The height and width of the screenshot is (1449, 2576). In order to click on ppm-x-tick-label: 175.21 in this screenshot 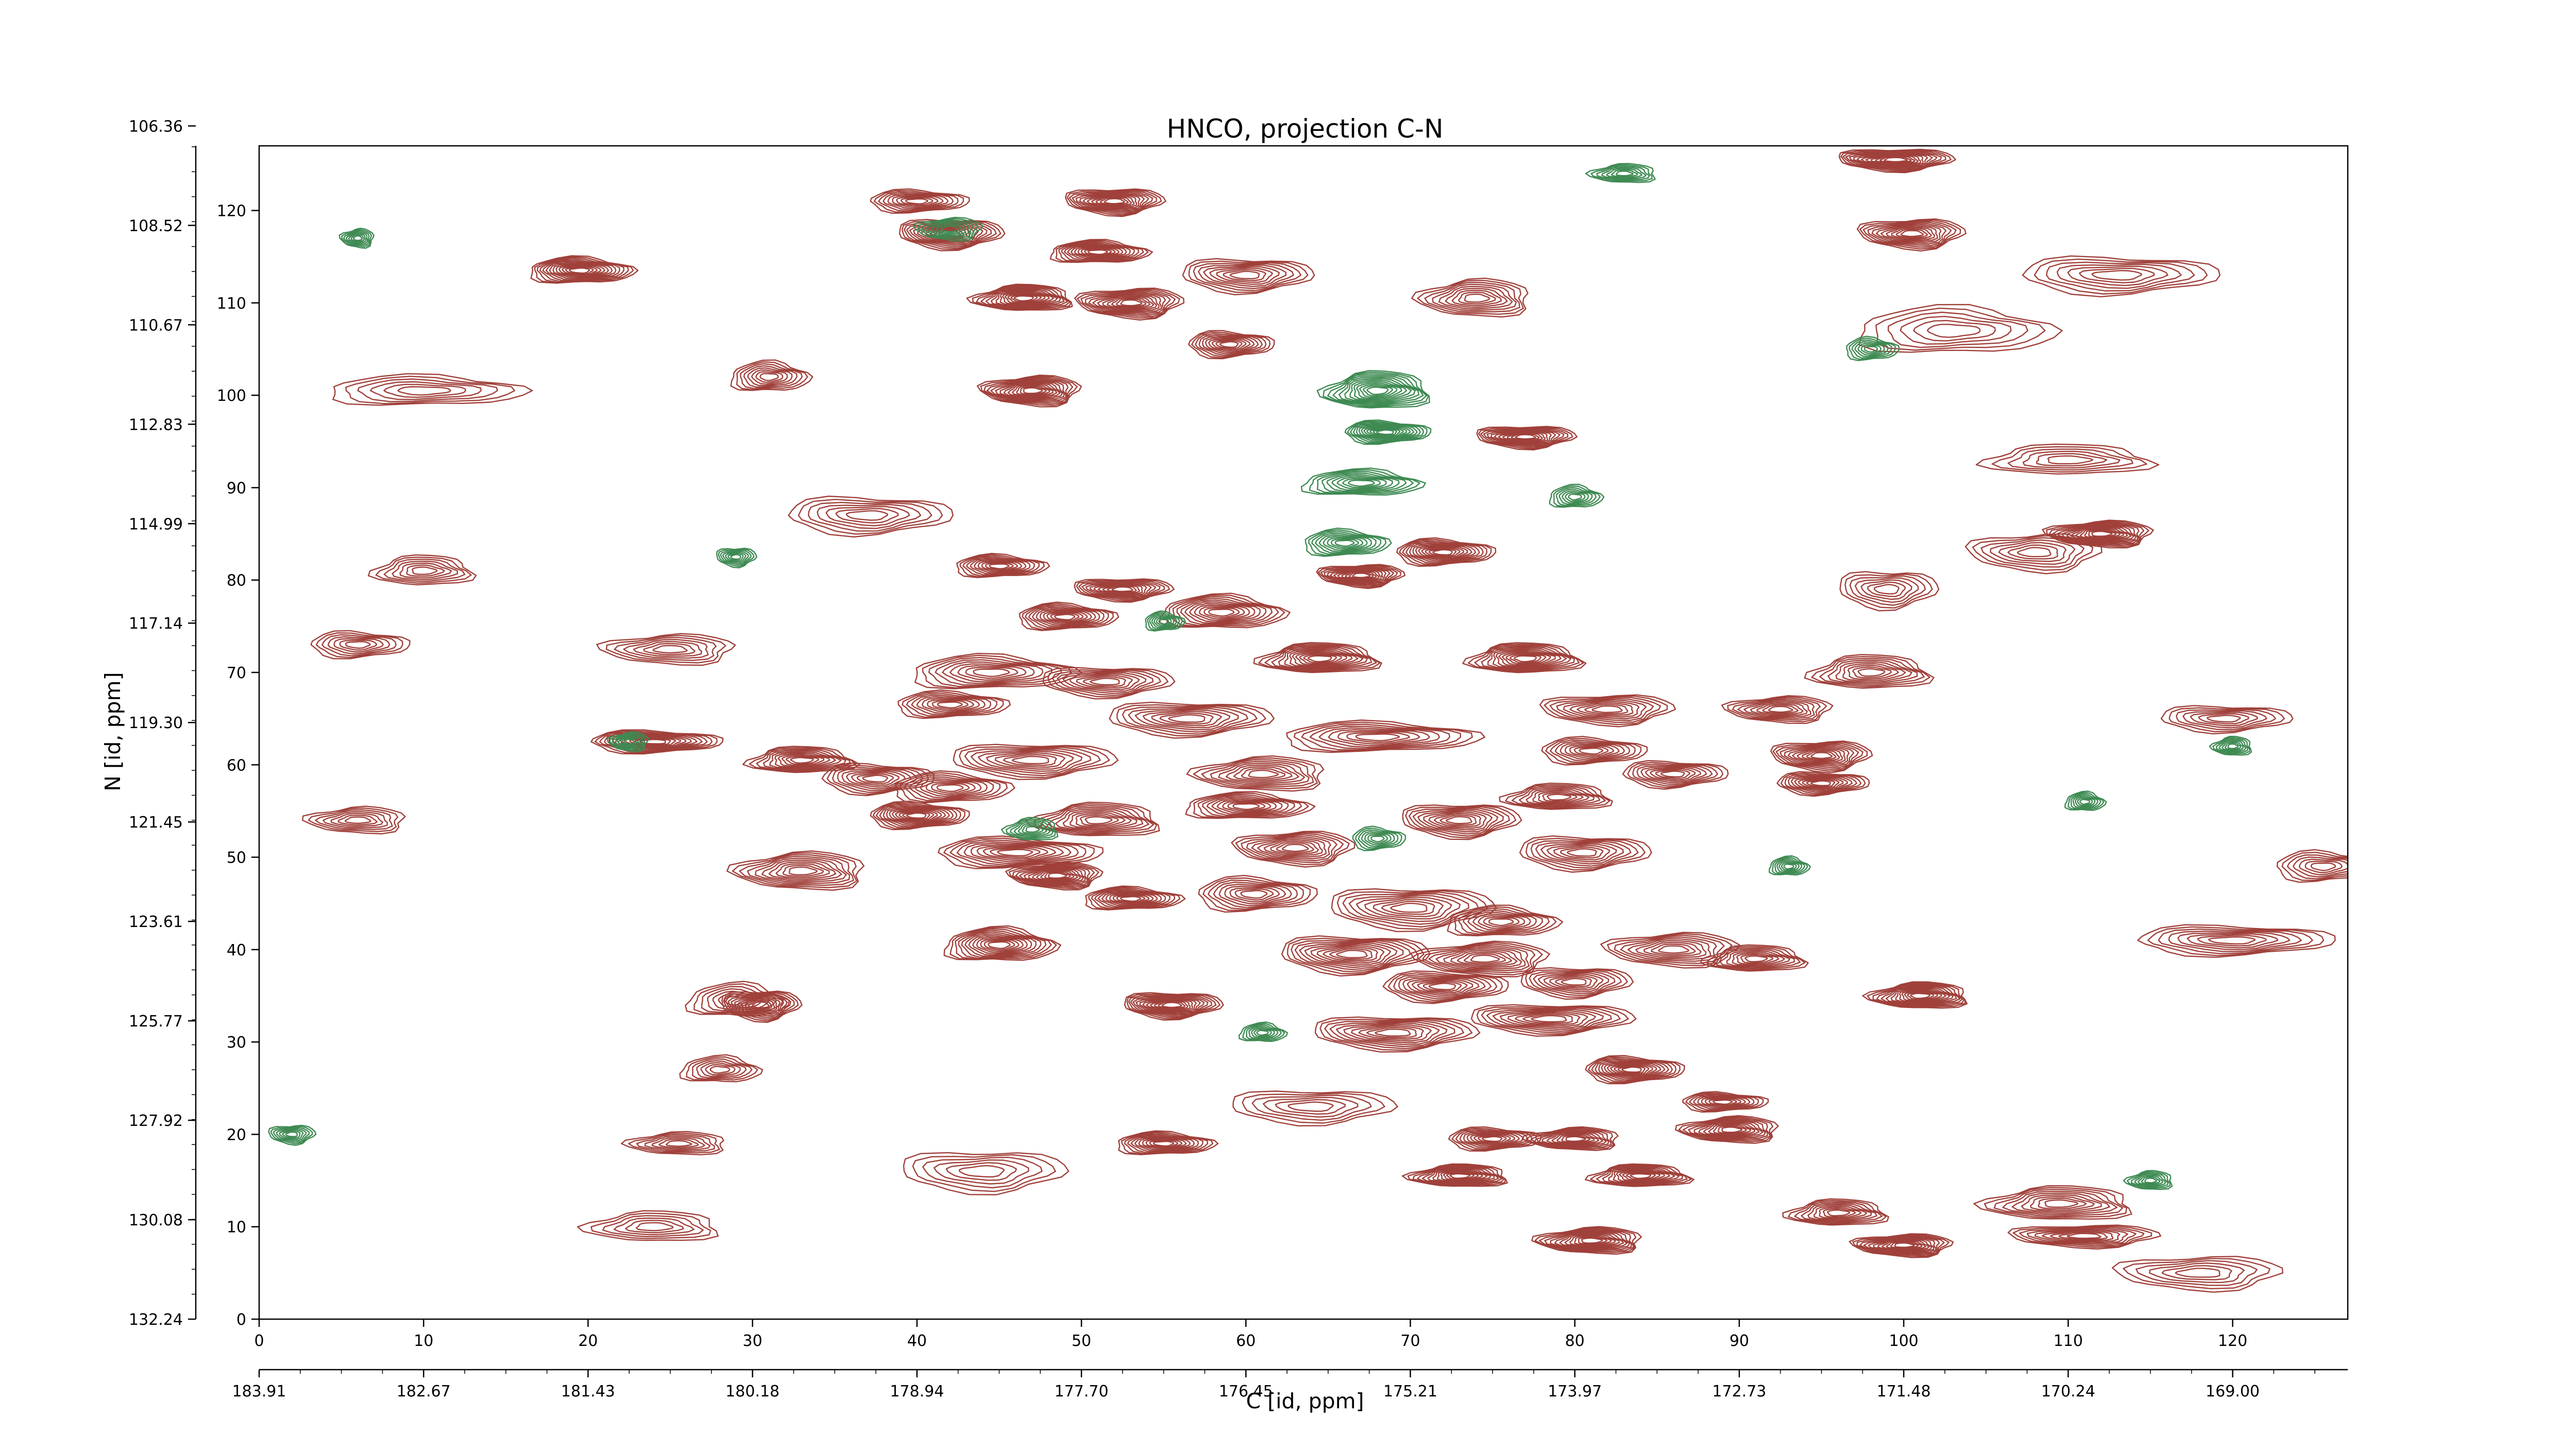, I will do `click(1410, 1392)`.